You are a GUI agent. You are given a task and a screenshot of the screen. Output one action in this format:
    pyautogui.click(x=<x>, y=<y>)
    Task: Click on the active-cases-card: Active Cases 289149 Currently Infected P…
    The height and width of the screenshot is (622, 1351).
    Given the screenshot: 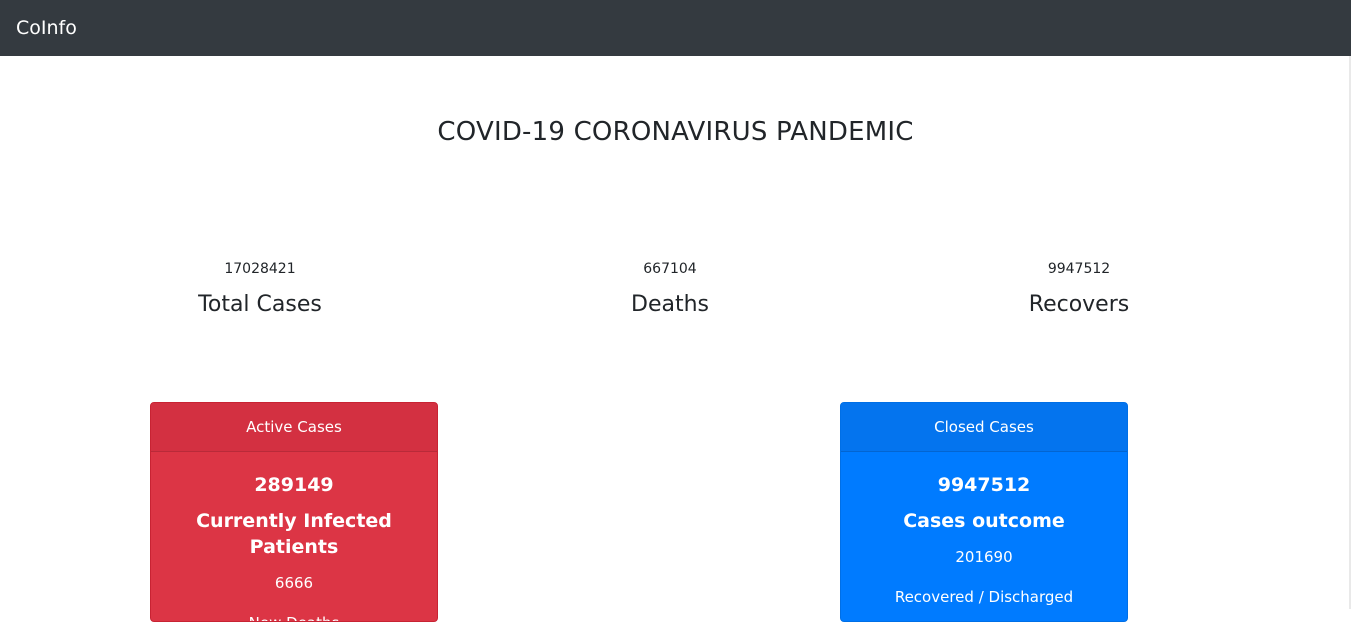 What is the action you would take?
    pyautogui.click(x=294, y=512)
    